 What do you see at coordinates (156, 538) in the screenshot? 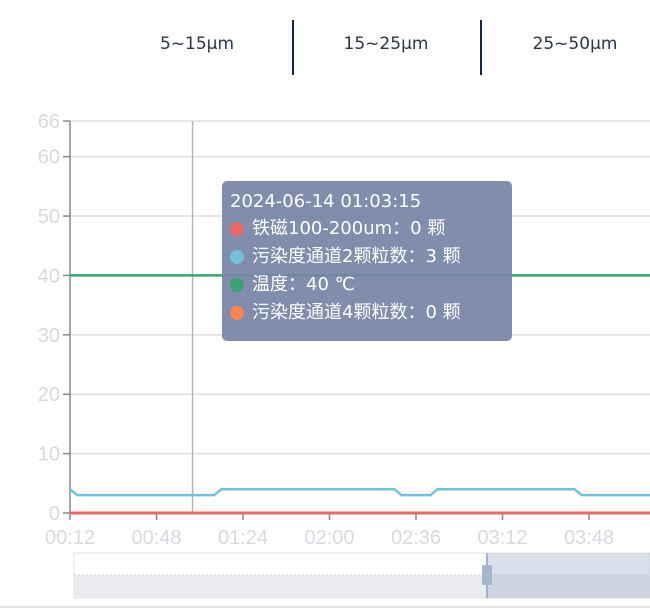
I see `x-tick-label: 00:48` at bounding box center [156, 538].